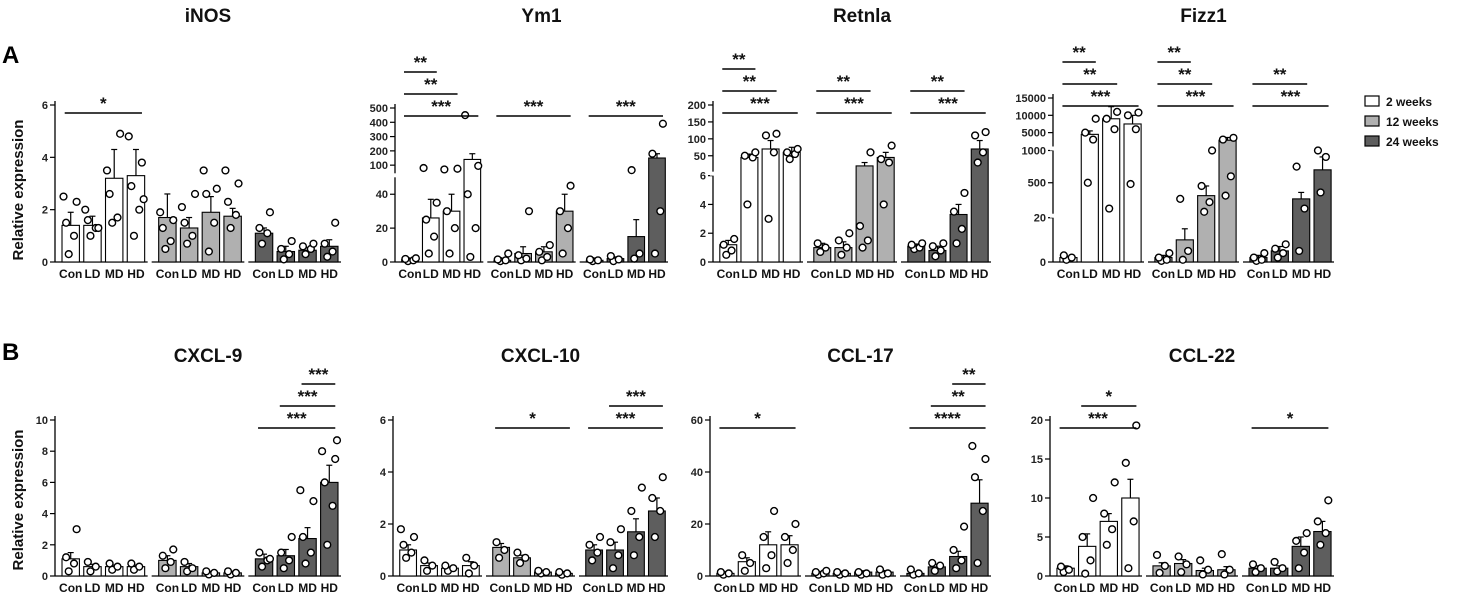  What do you see at coordinates (379, 152) in the screenshot?
I see `y-tick-label: 200` at bounding box center [379, 152].